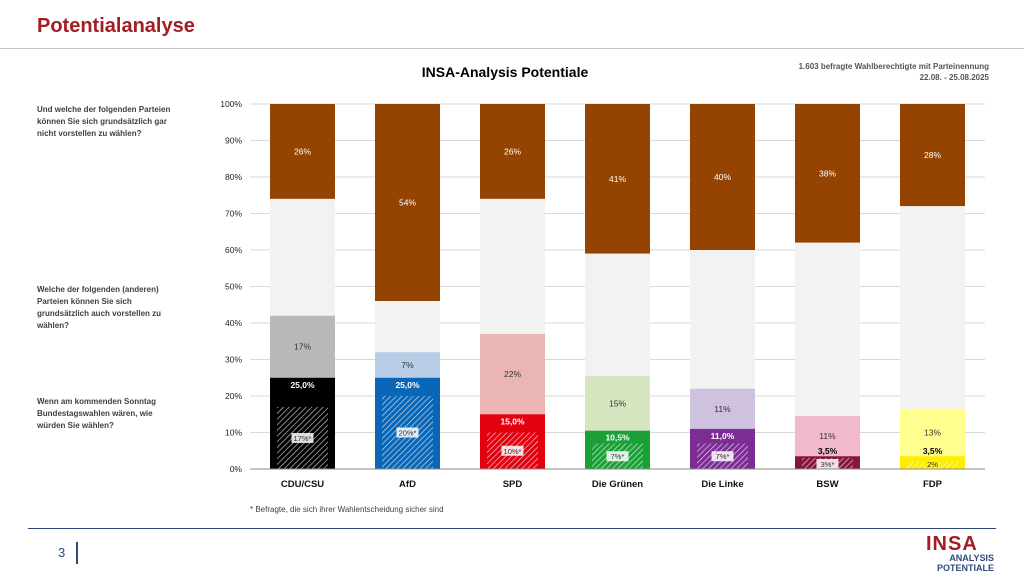 The image size is (1024, 576). I want to click on rejection-data-label: 38%, so click(827, 173).